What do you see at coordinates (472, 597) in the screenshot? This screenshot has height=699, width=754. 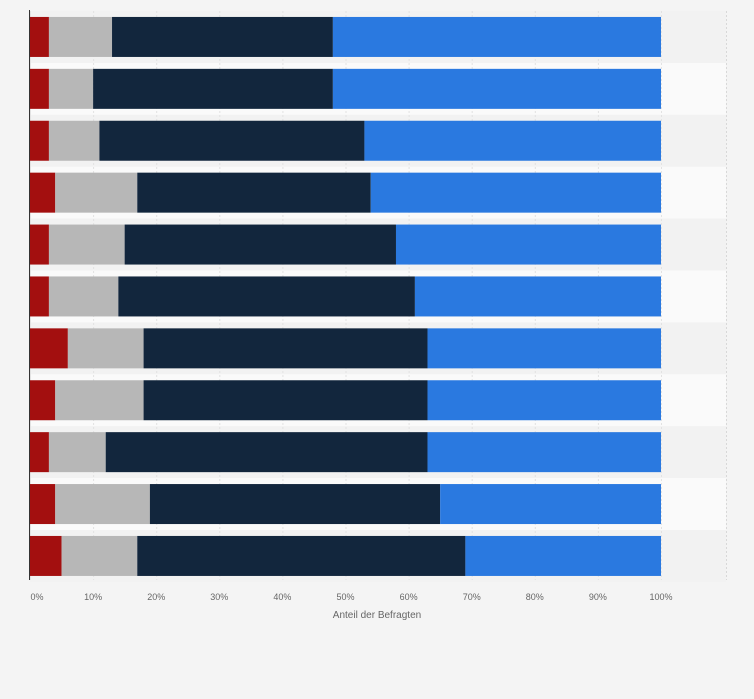 I see `x-tick-label: 70%` at bounding box center [472, 597].